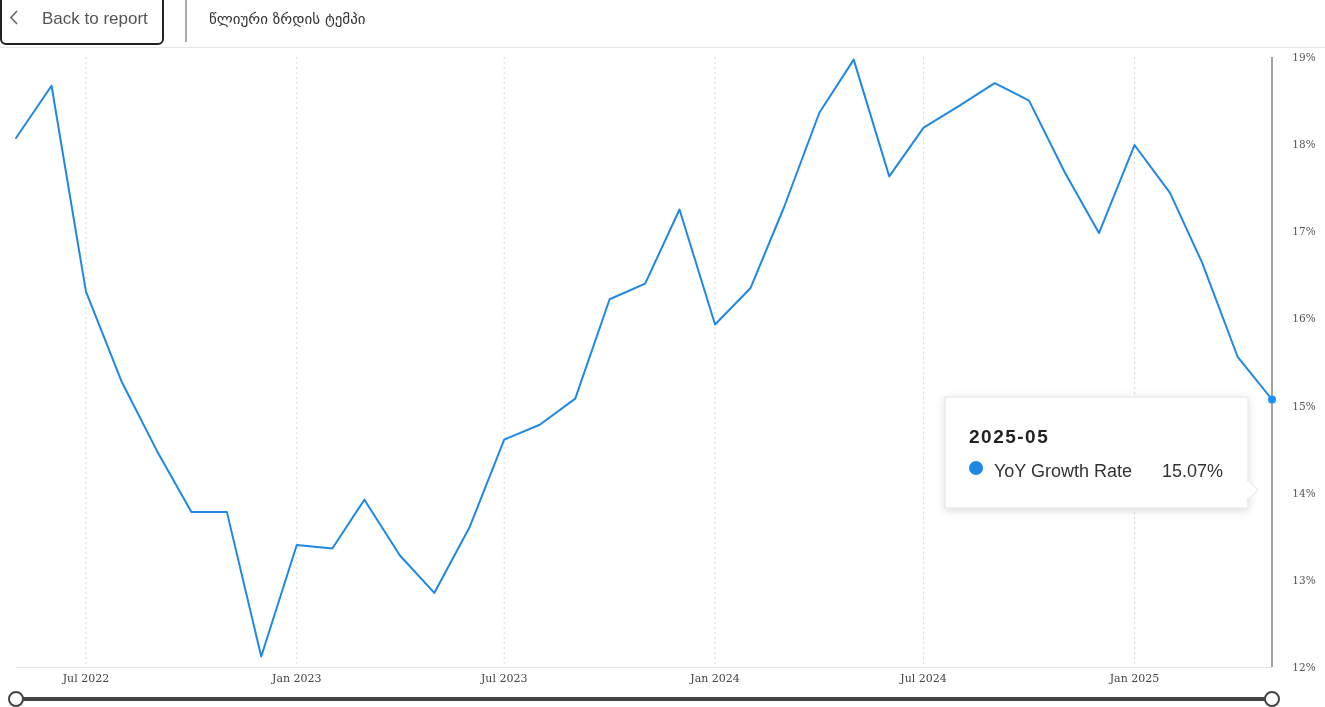 Image resolution: width=1325 pixels, height=707 pixels. Describe the element at coordinates (1063, 471) in the screenshot. I see `legend-label: YoY Growth Rate` at that location.